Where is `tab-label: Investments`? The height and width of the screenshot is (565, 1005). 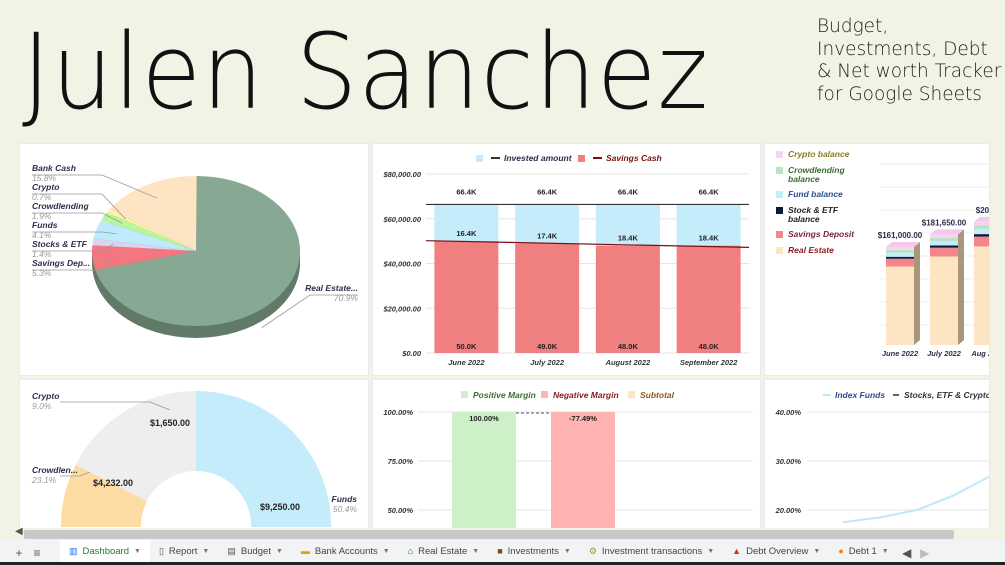 tab-label: Investments is located at coordinates (533, 551).